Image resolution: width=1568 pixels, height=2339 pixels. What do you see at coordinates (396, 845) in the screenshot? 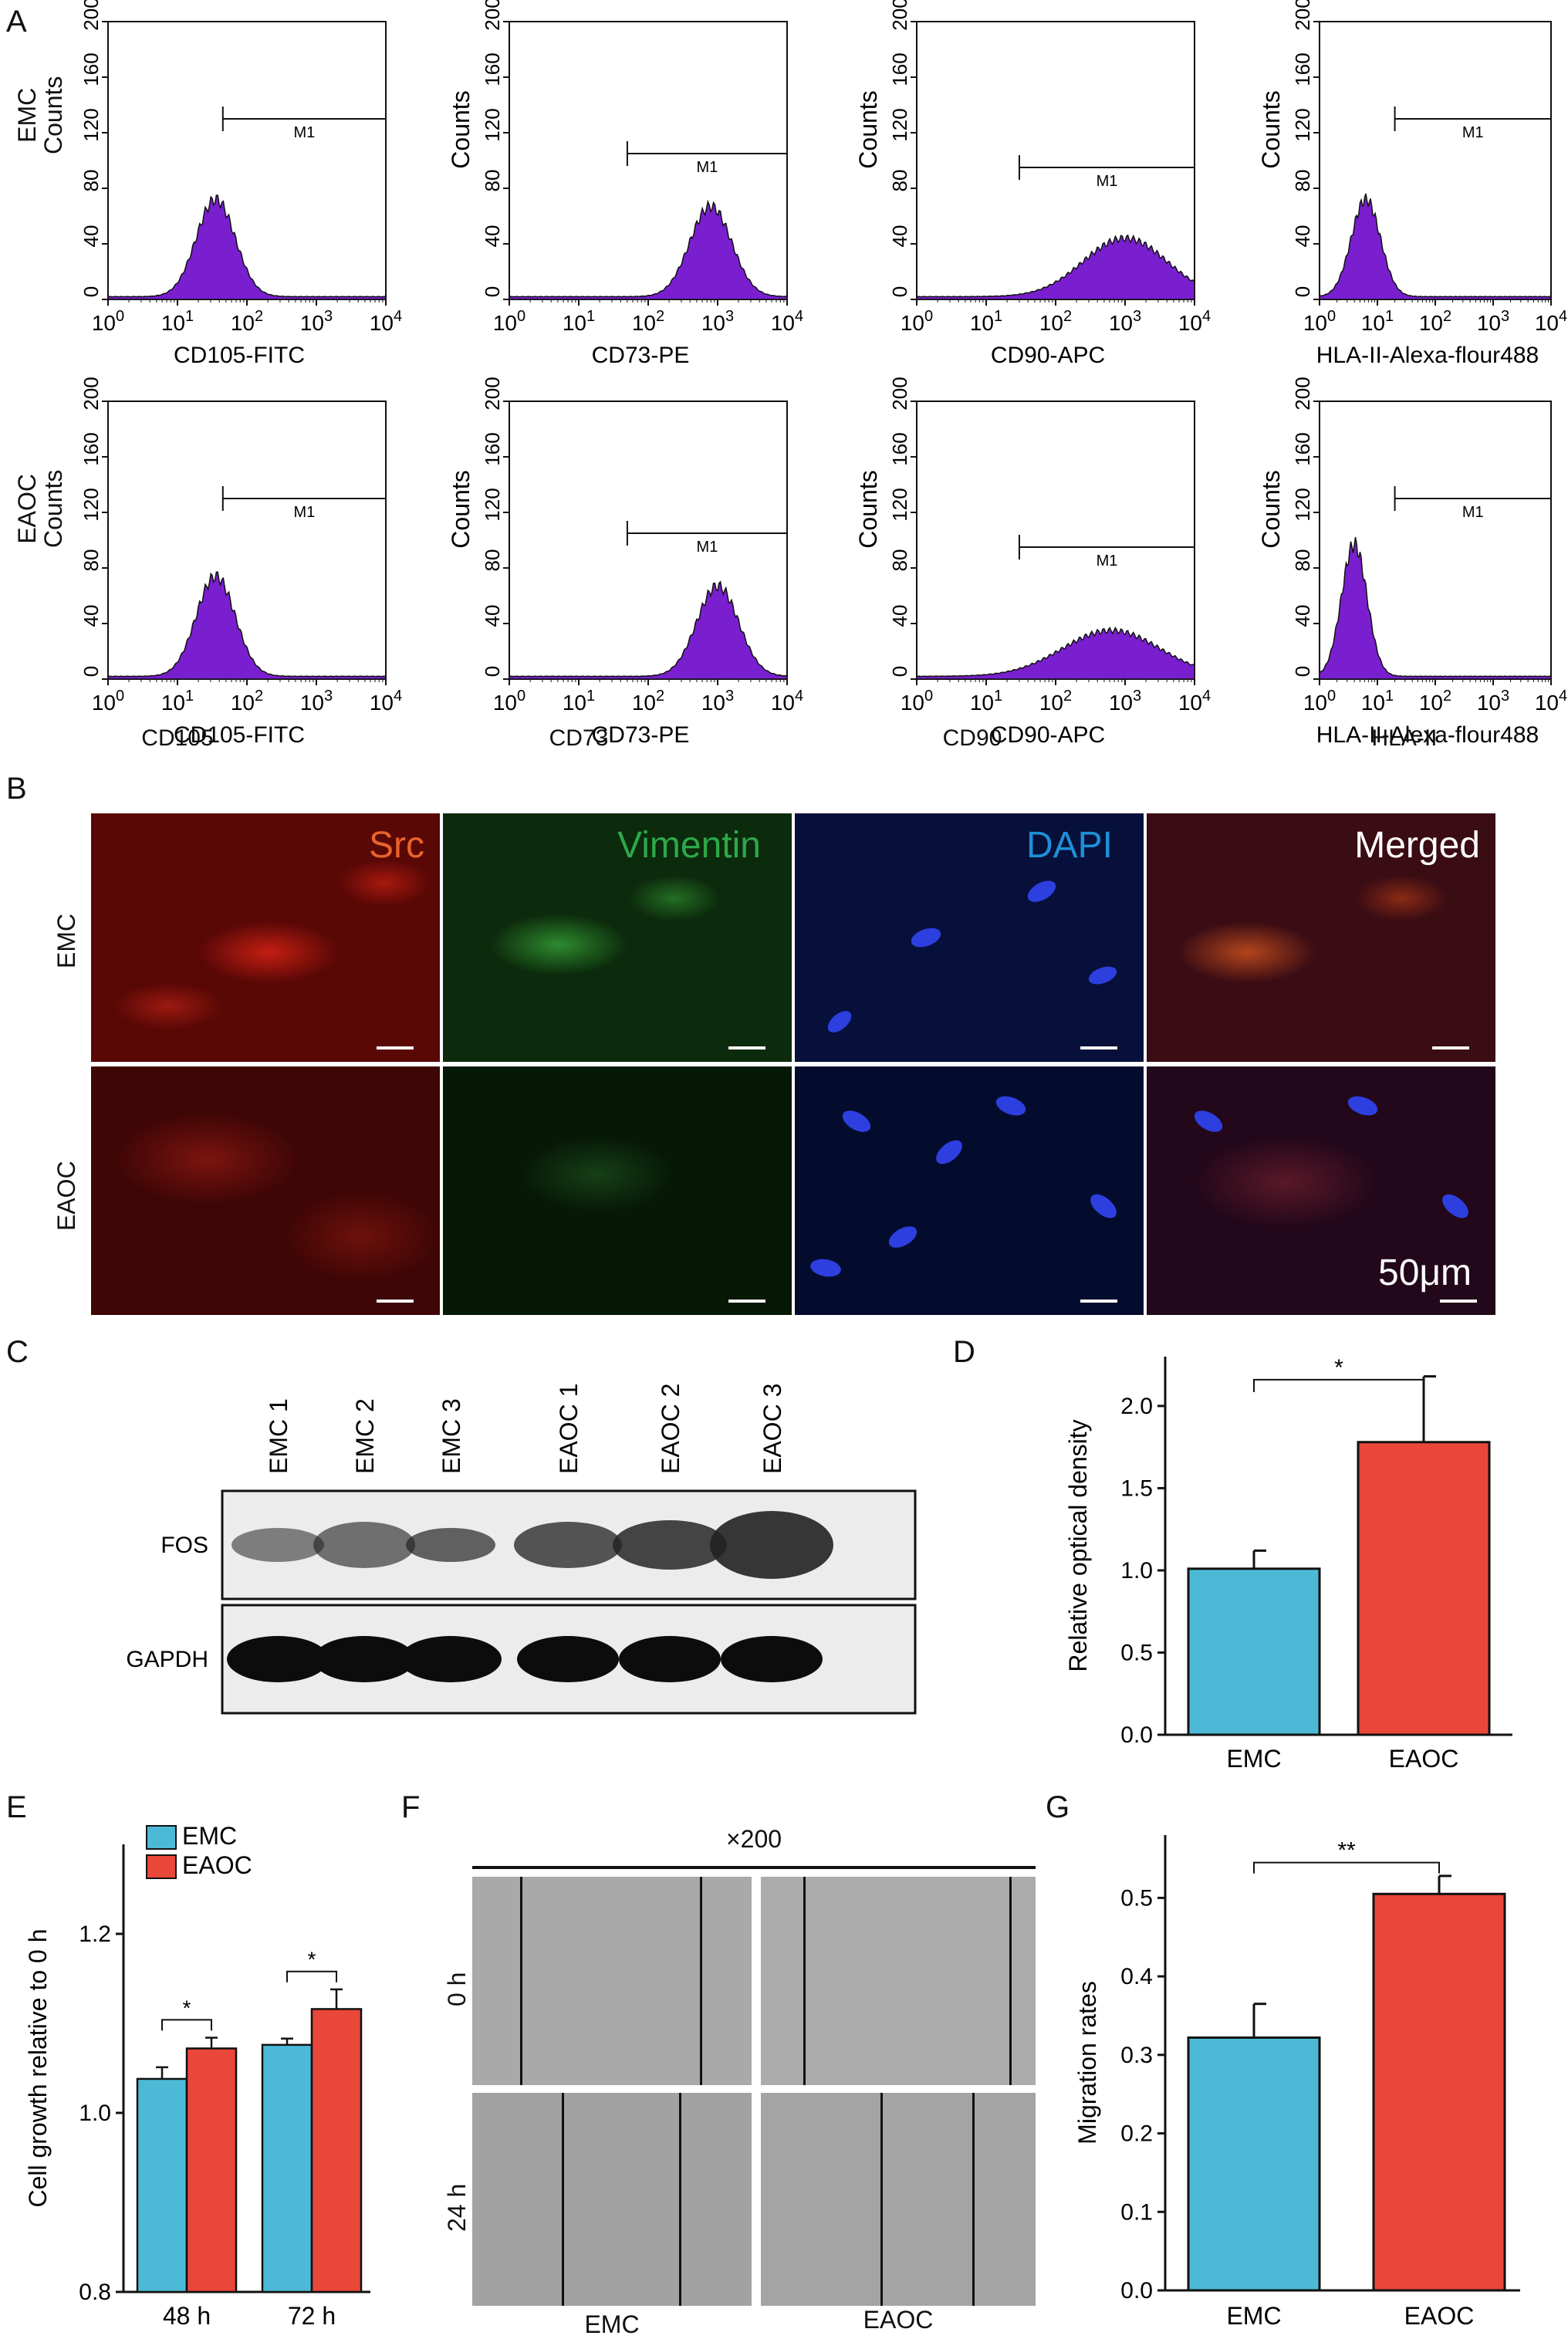
I see `channel-label-src: Src` at bounding box center [396, 845].